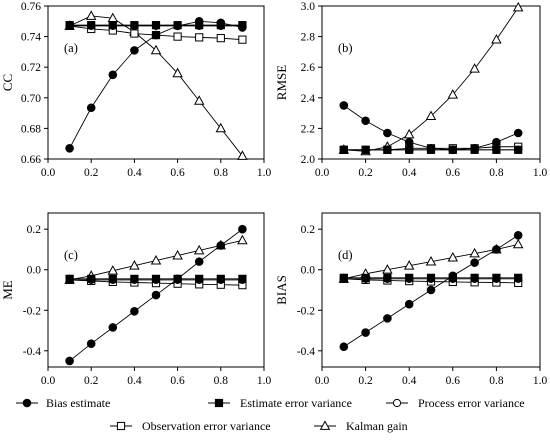 The height and width of the screenshot is (440, 550). Describe the element at coordinates (308, 271) in the screenshot. I see `y-tick-label: 0.0` at that location.